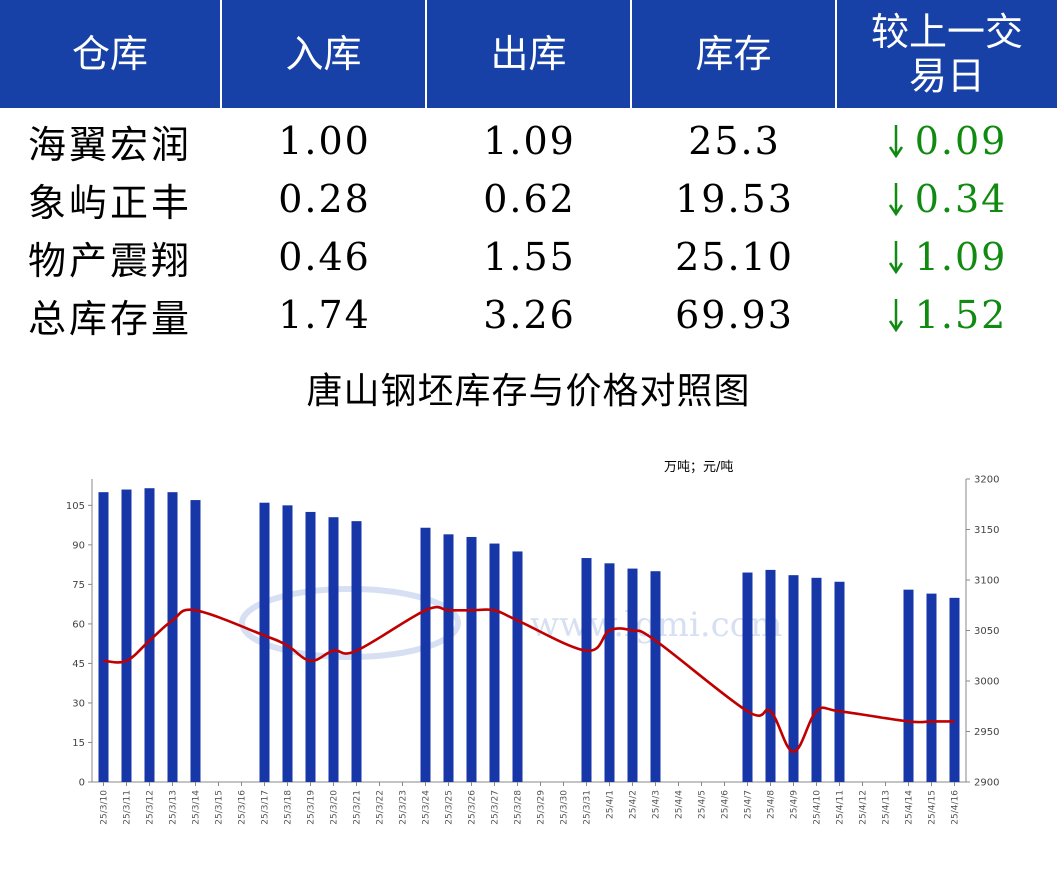  Describe the element at coordinates (105, 807) in the screenshot. I see `x-tick-label: 25/3/10` at that location.